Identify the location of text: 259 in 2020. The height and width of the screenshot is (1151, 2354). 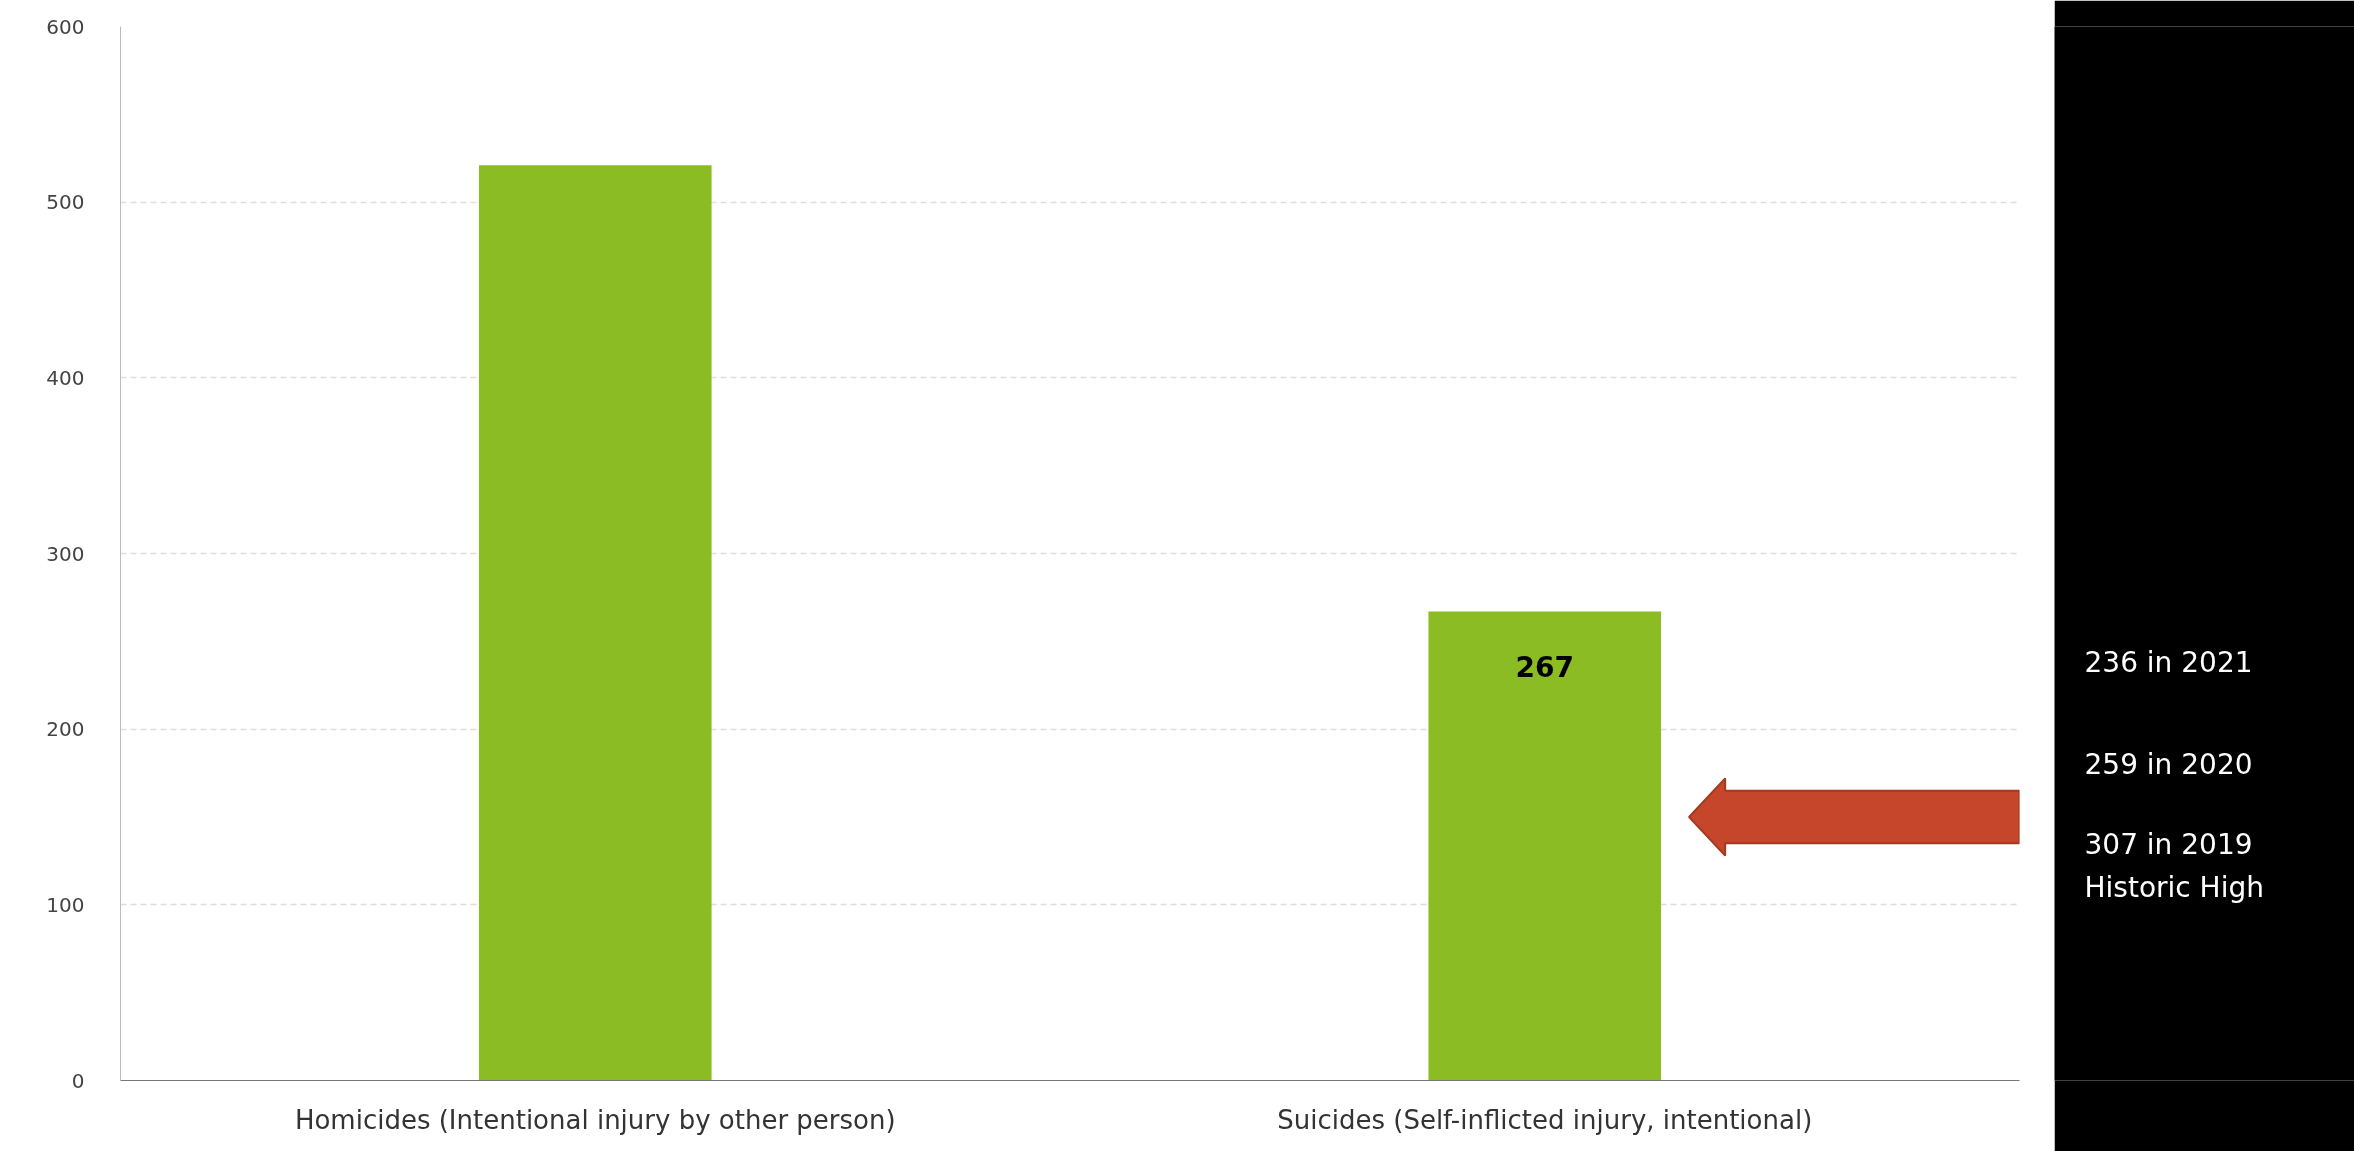
(2168, 765).